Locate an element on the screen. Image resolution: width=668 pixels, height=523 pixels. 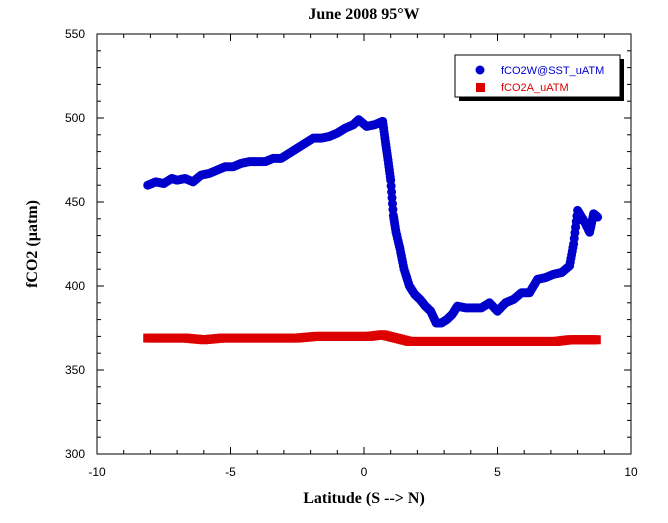
y-tick-label: 400 is located at coordinates (75, 286).